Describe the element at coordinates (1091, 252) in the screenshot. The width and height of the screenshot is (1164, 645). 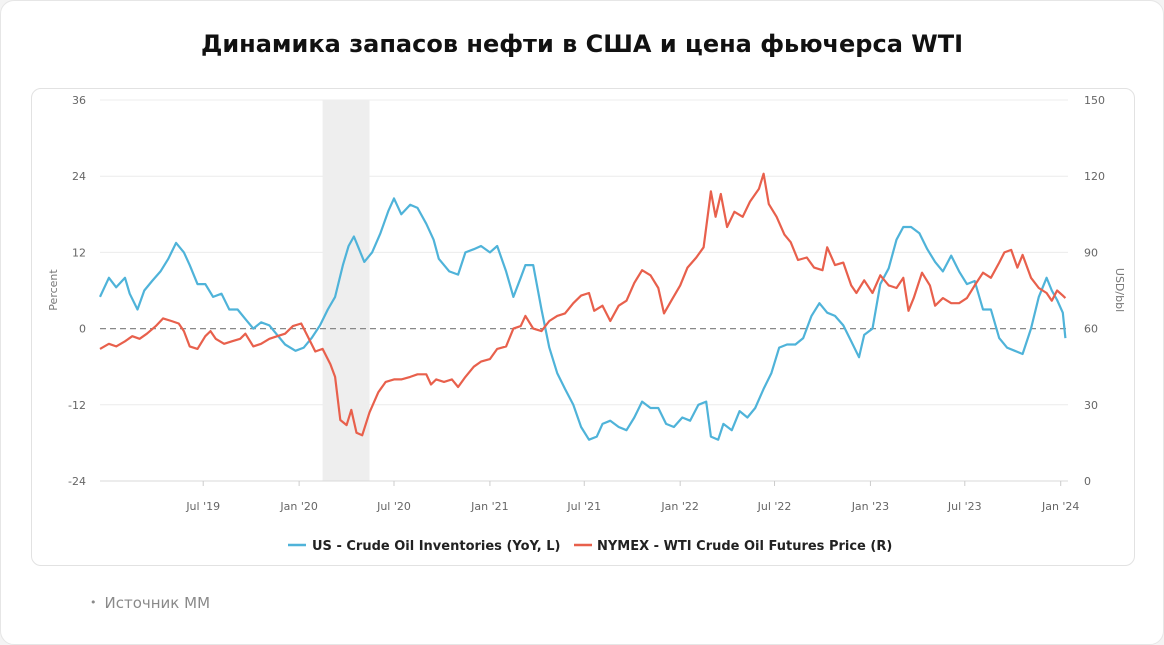
I see `right-tick-label: 90` at that location.